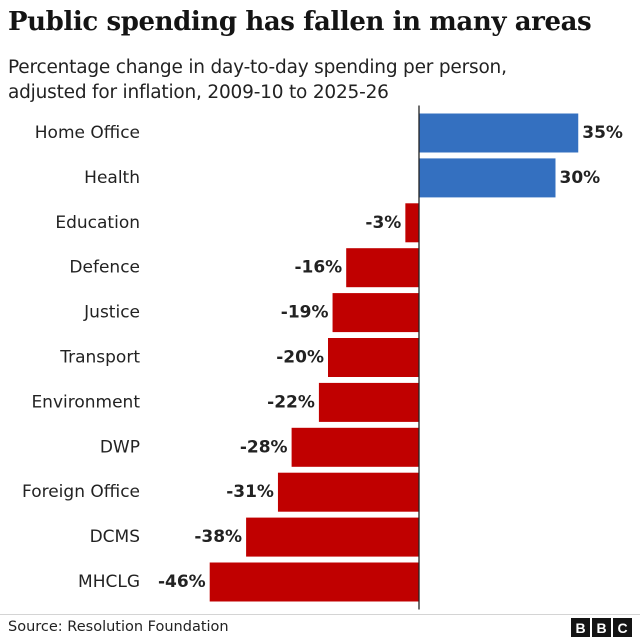 The height and width of the screenshot is (640, 640). I want to click on logo-letter: C, so click(622, 627).